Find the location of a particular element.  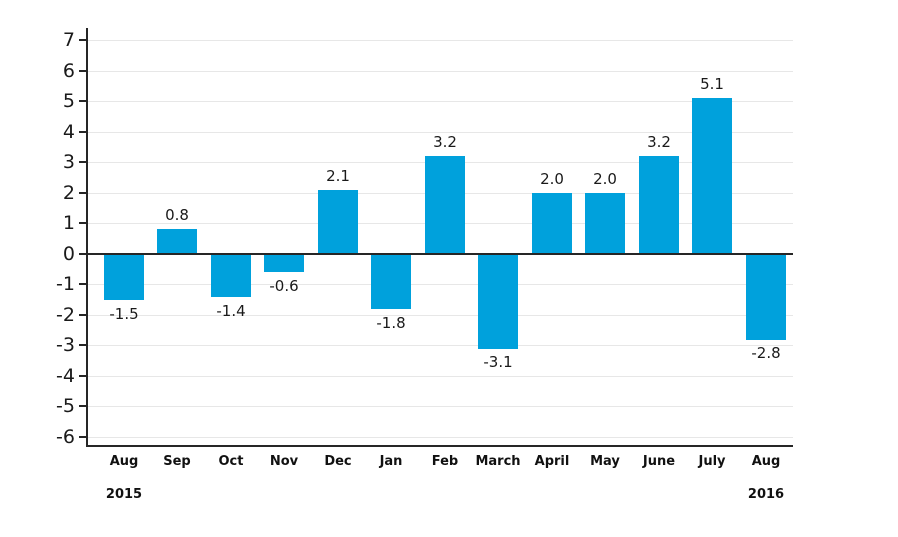

y-tick-label: -1 is located at coordinates (65, 284).